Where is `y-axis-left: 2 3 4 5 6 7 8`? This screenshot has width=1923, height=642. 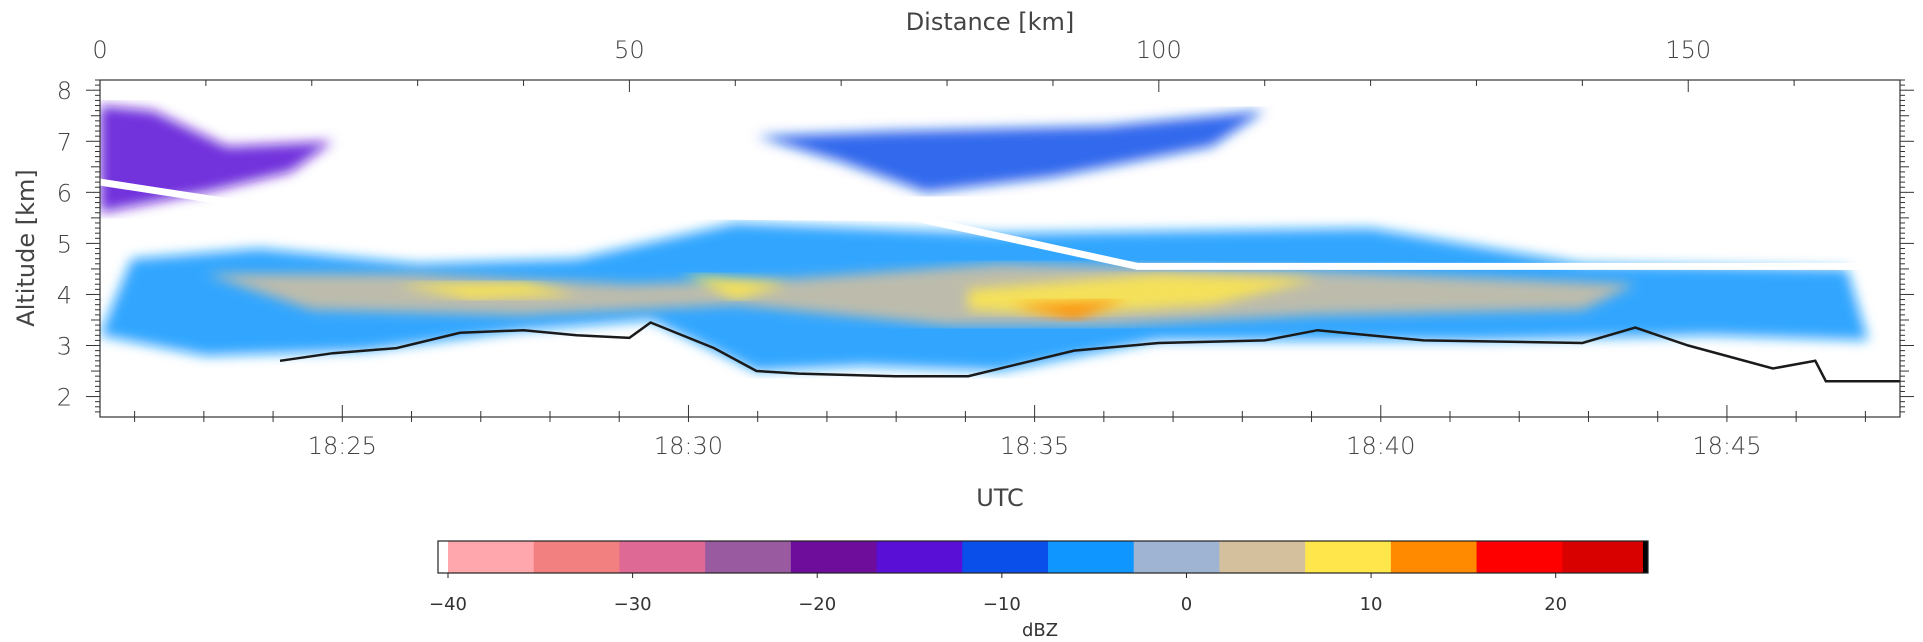 y-axis-left: 2 3 4 5 6 7 8 is located at coordinates (78, 245).